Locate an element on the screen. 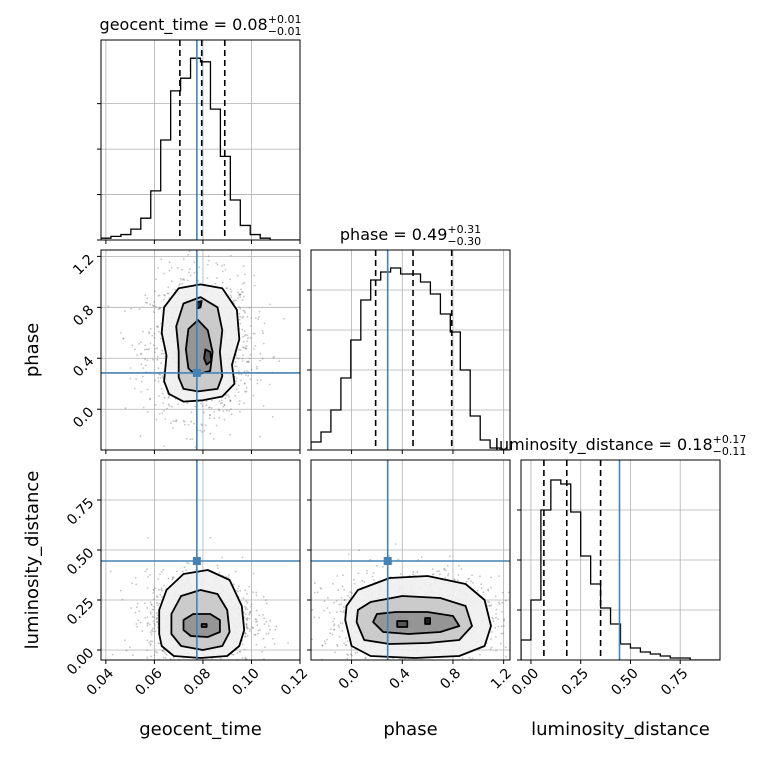  x-axis-label-geocent_time: geocent_time is located at coordinates (200, 729).